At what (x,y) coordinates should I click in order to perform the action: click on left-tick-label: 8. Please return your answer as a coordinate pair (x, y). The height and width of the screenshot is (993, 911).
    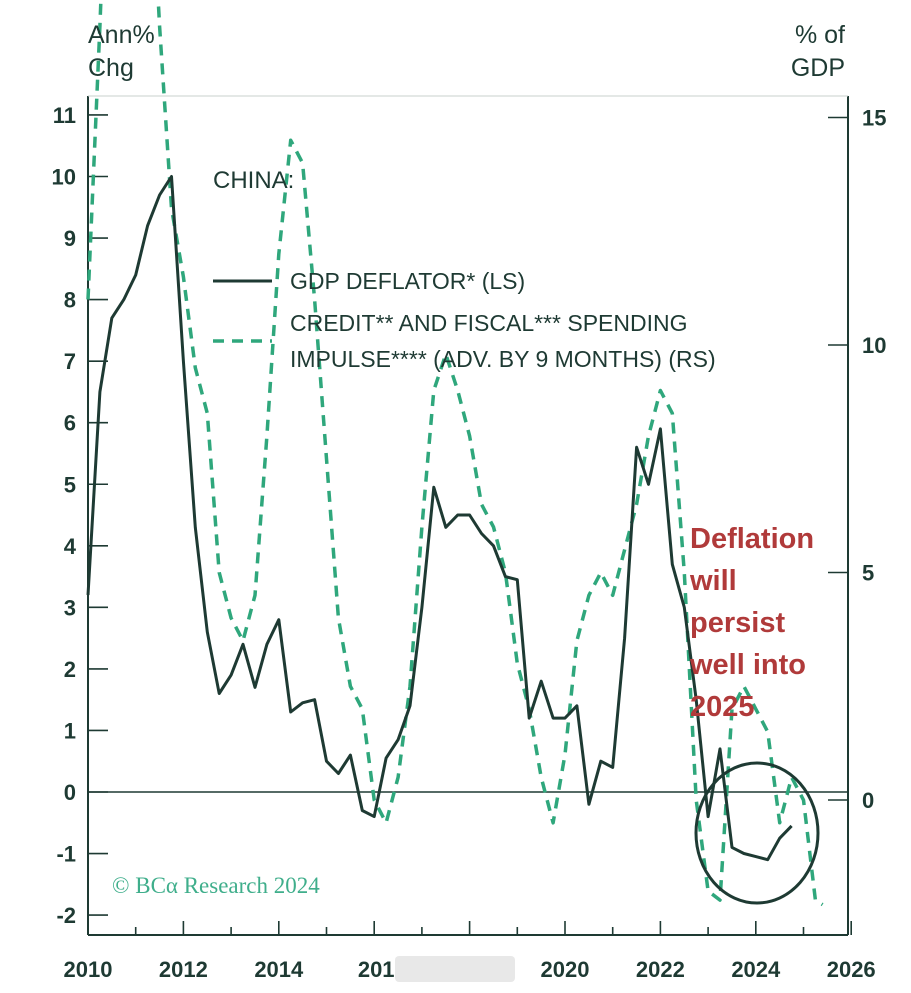
    Looking at the image, I should click on (70, 300).